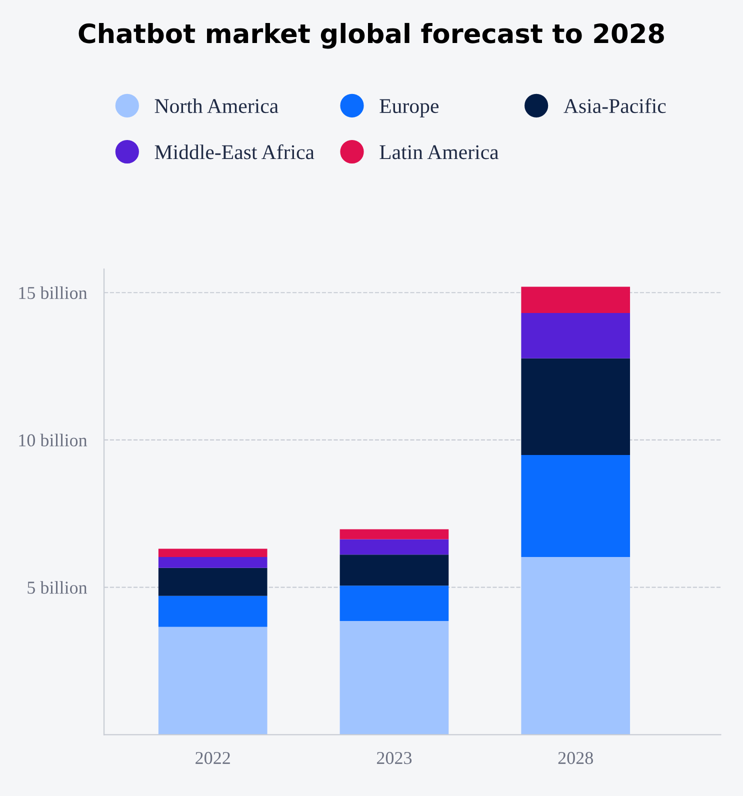  I want to click on legend-label: Middle-East Africa, so click(234, 152).